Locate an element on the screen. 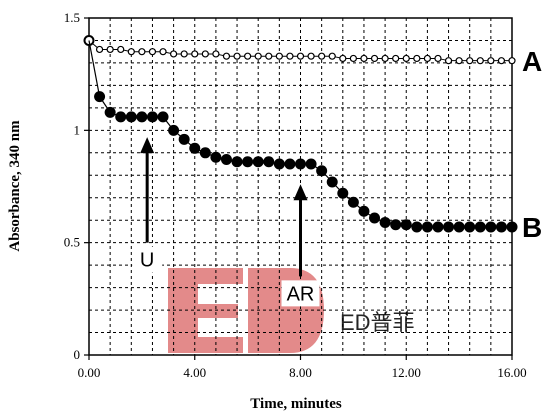 This screenshot has width=549, height=412. annotation-label: AR is located at coordinates (301, 294).